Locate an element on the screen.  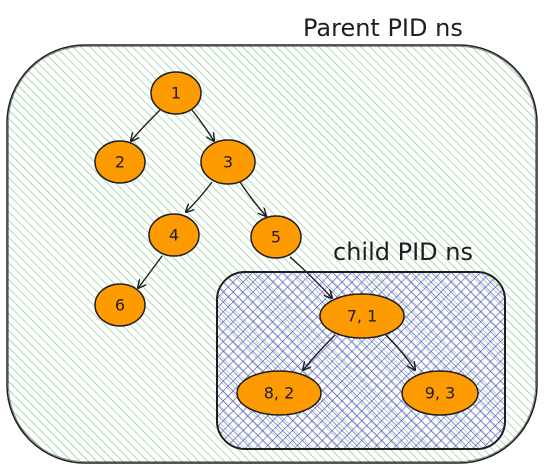
node-3: 3 is located at coordinates (228, 162).